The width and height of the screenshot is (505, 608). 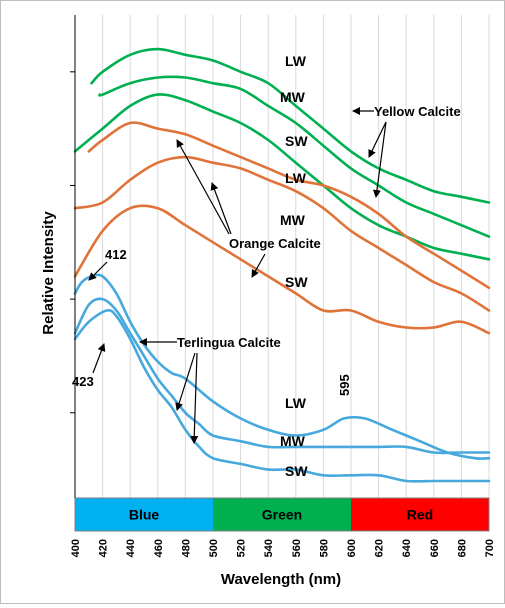 I want to click on color-band-green, so click(x=282, y=514).